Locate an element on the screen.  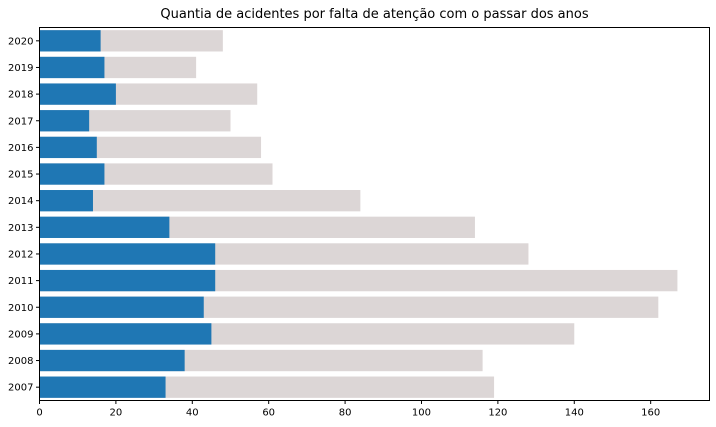
y-tick-label-2015: 2015 is located at coordinates (20, 175).